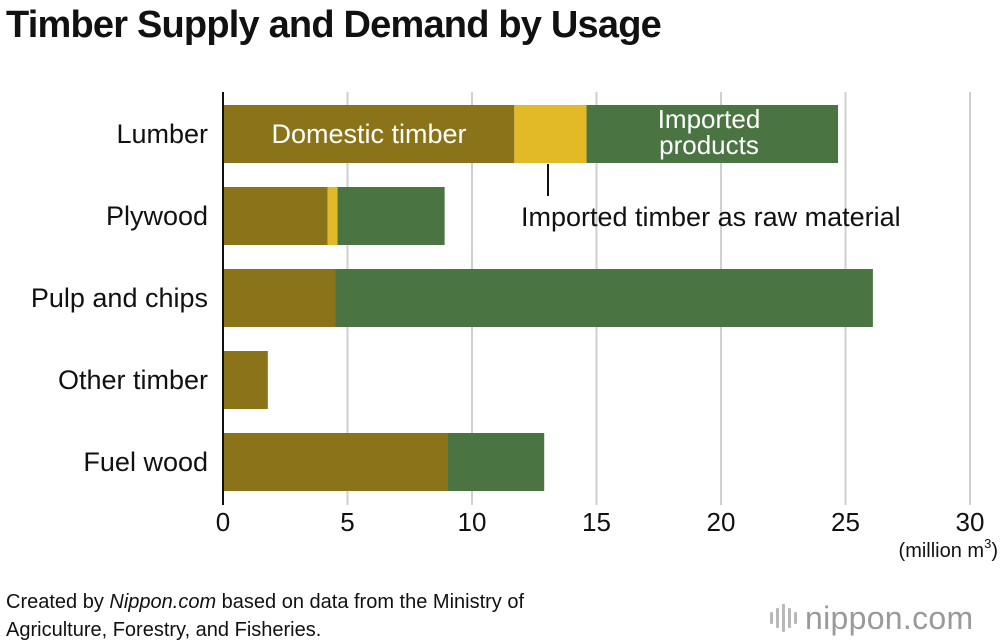 The width and height of the screenshot is (1000, 644). Describe the element at coordinates (970, 522) in the screenshot. I see `x-tick-label-30: 30` at that location.